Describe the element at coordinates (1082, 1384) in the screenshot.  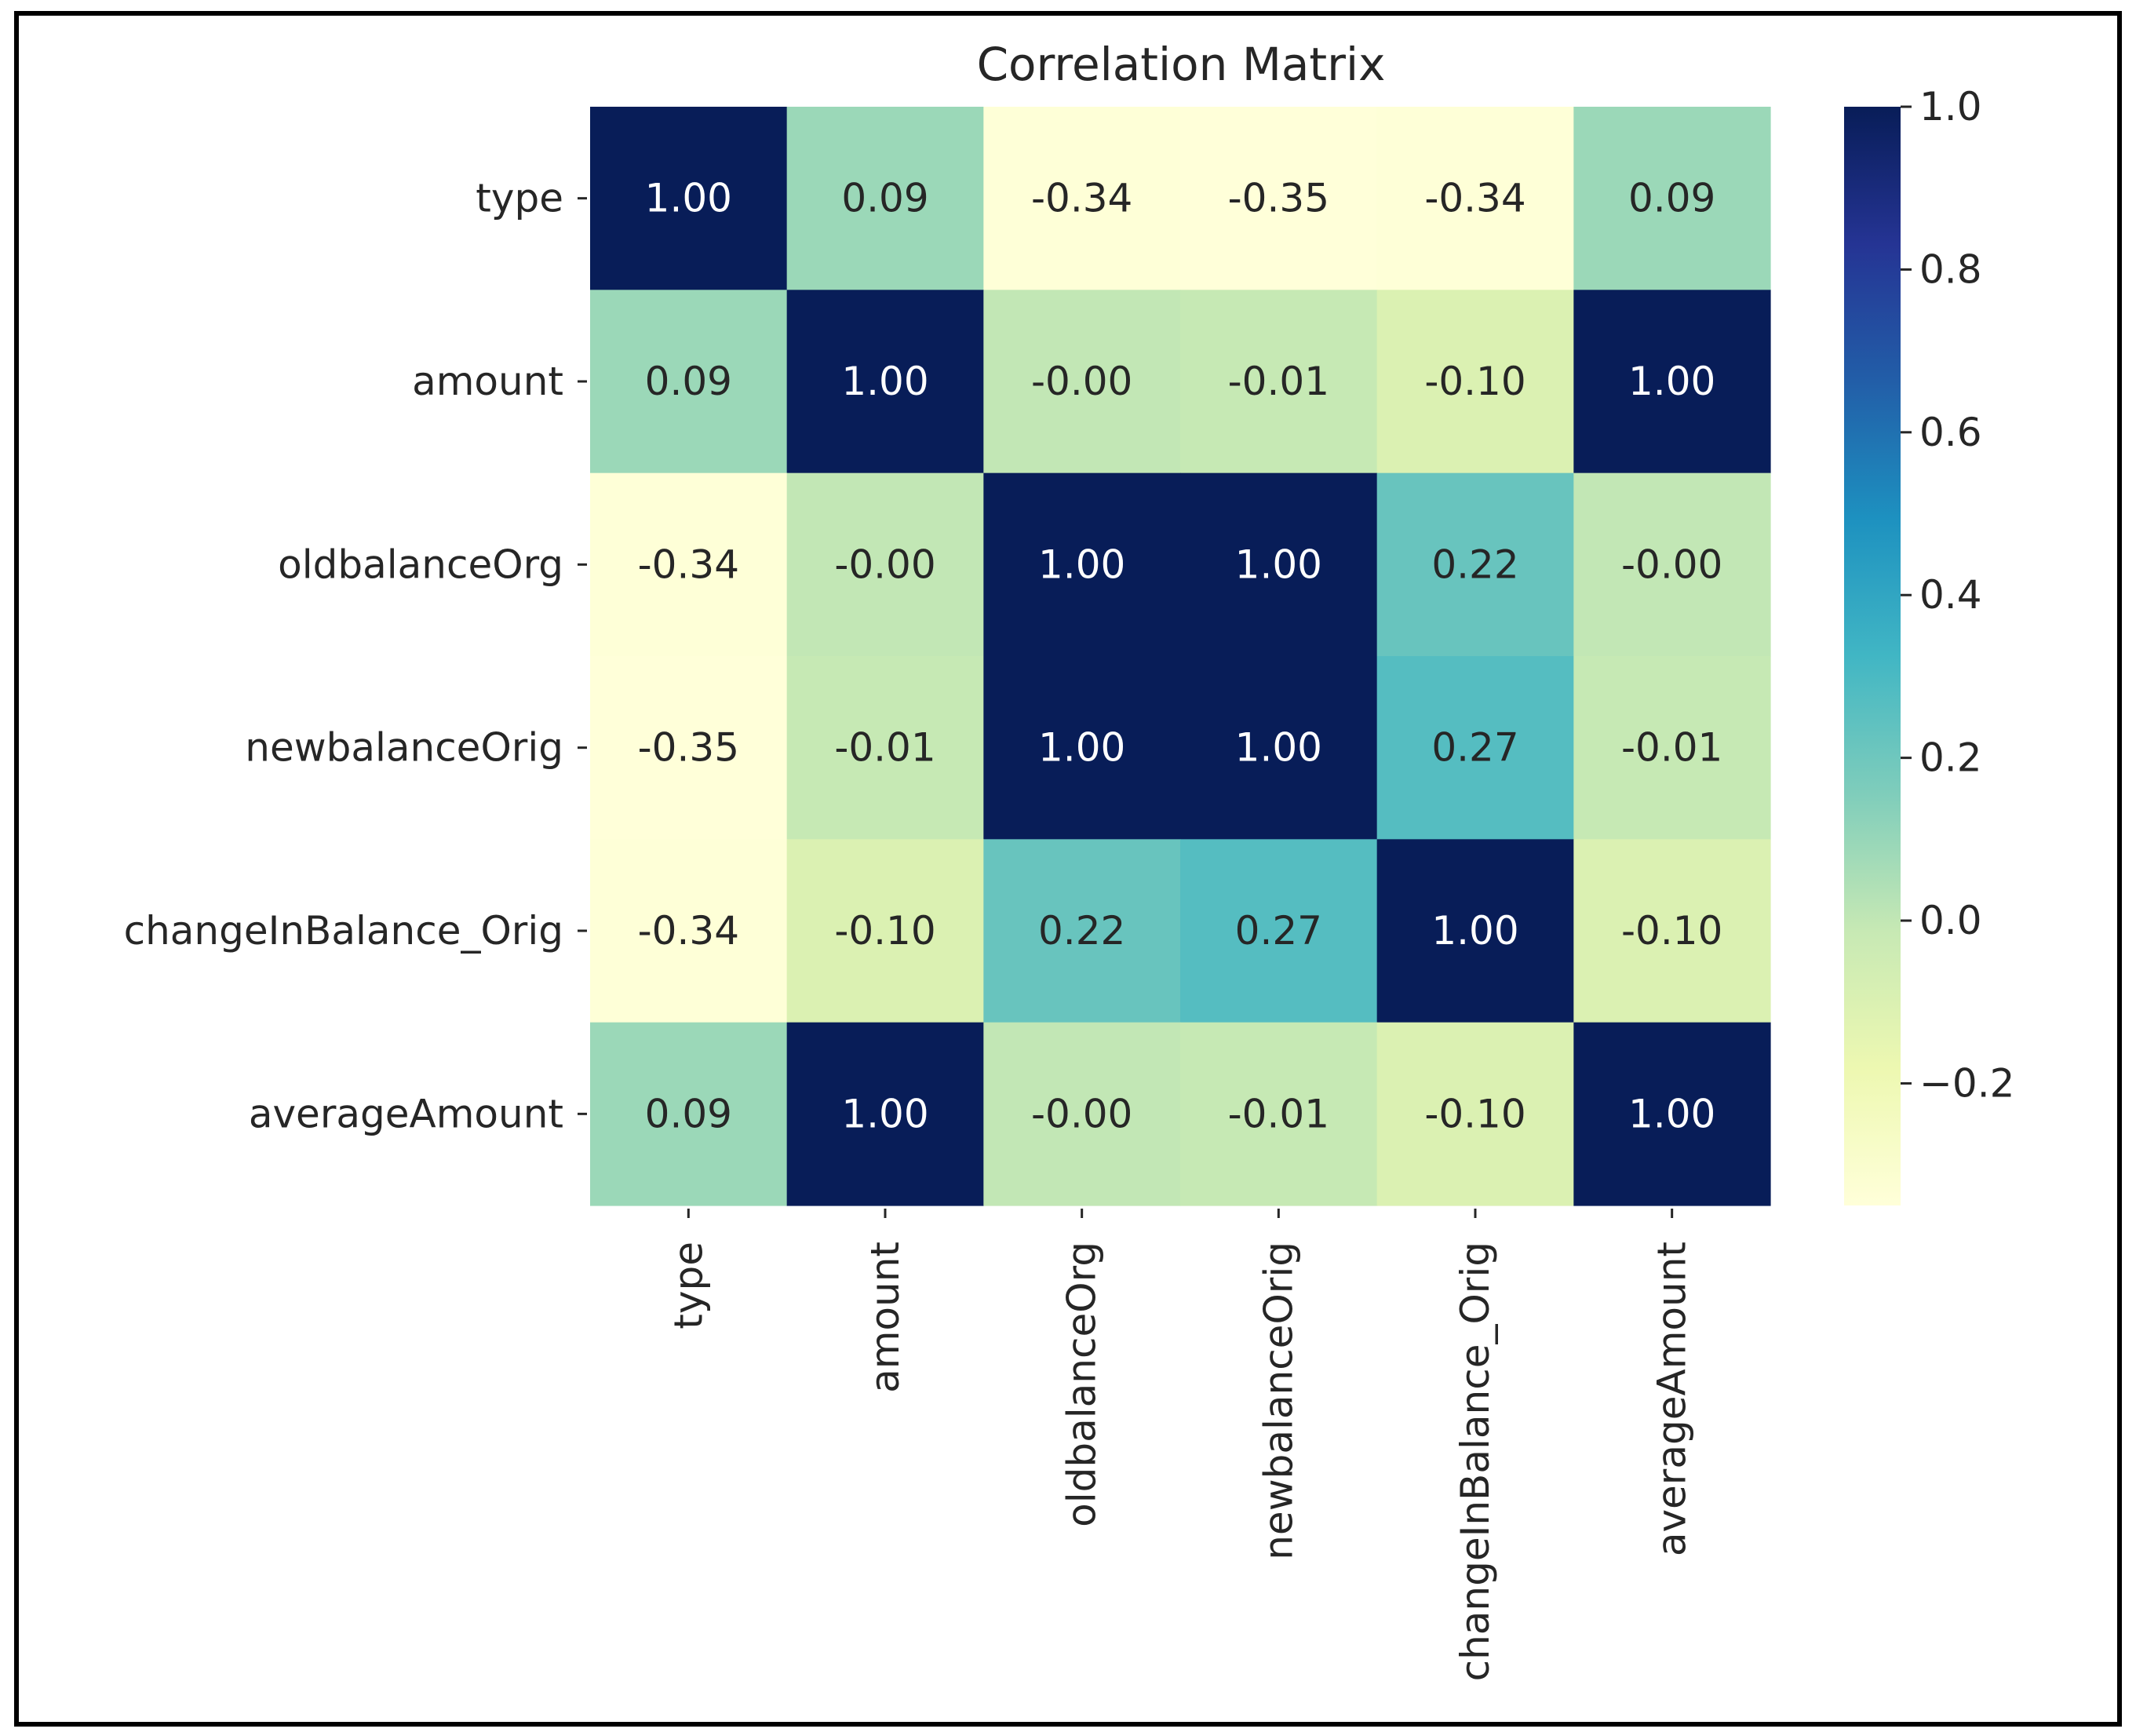
I see `x-axis-tick-label: oldbalanceOrg` at that location.